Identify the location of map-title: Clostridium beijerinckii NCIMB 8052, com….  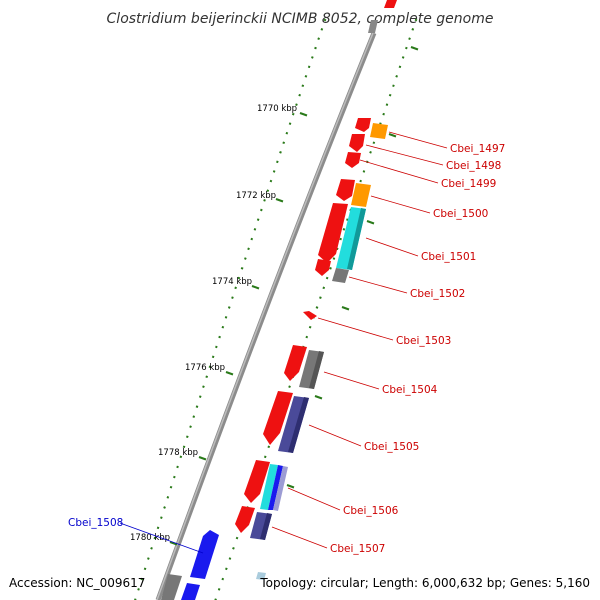
(300, 19).